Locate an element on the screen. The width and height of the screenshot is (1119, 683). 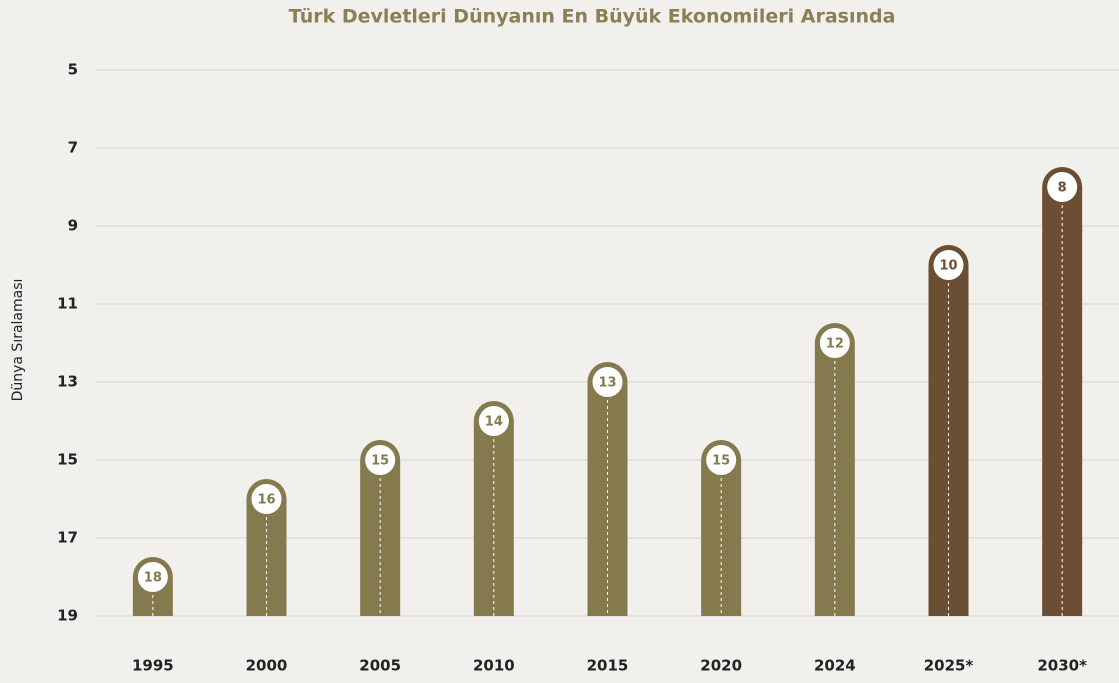
x-tick-label: 1995 is located at coordinates (153, 666).